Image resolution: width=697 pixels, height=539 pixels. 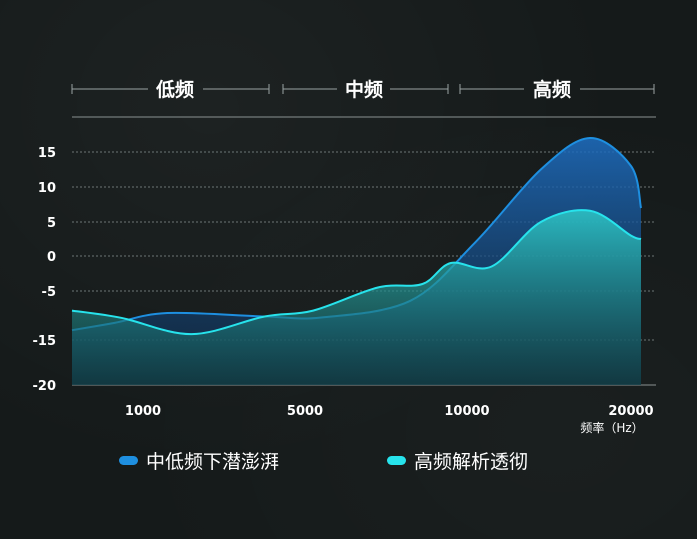 I want to click on band-low: 低频, so click(x=170, y=89).